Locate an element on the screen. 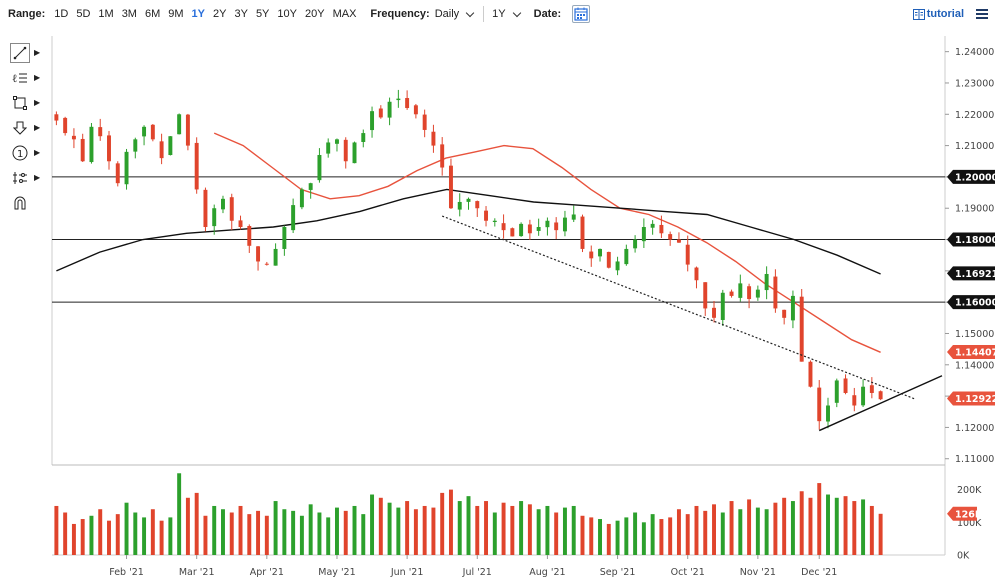  range-option-5y: 5Y is located at coordinates (262, 14).